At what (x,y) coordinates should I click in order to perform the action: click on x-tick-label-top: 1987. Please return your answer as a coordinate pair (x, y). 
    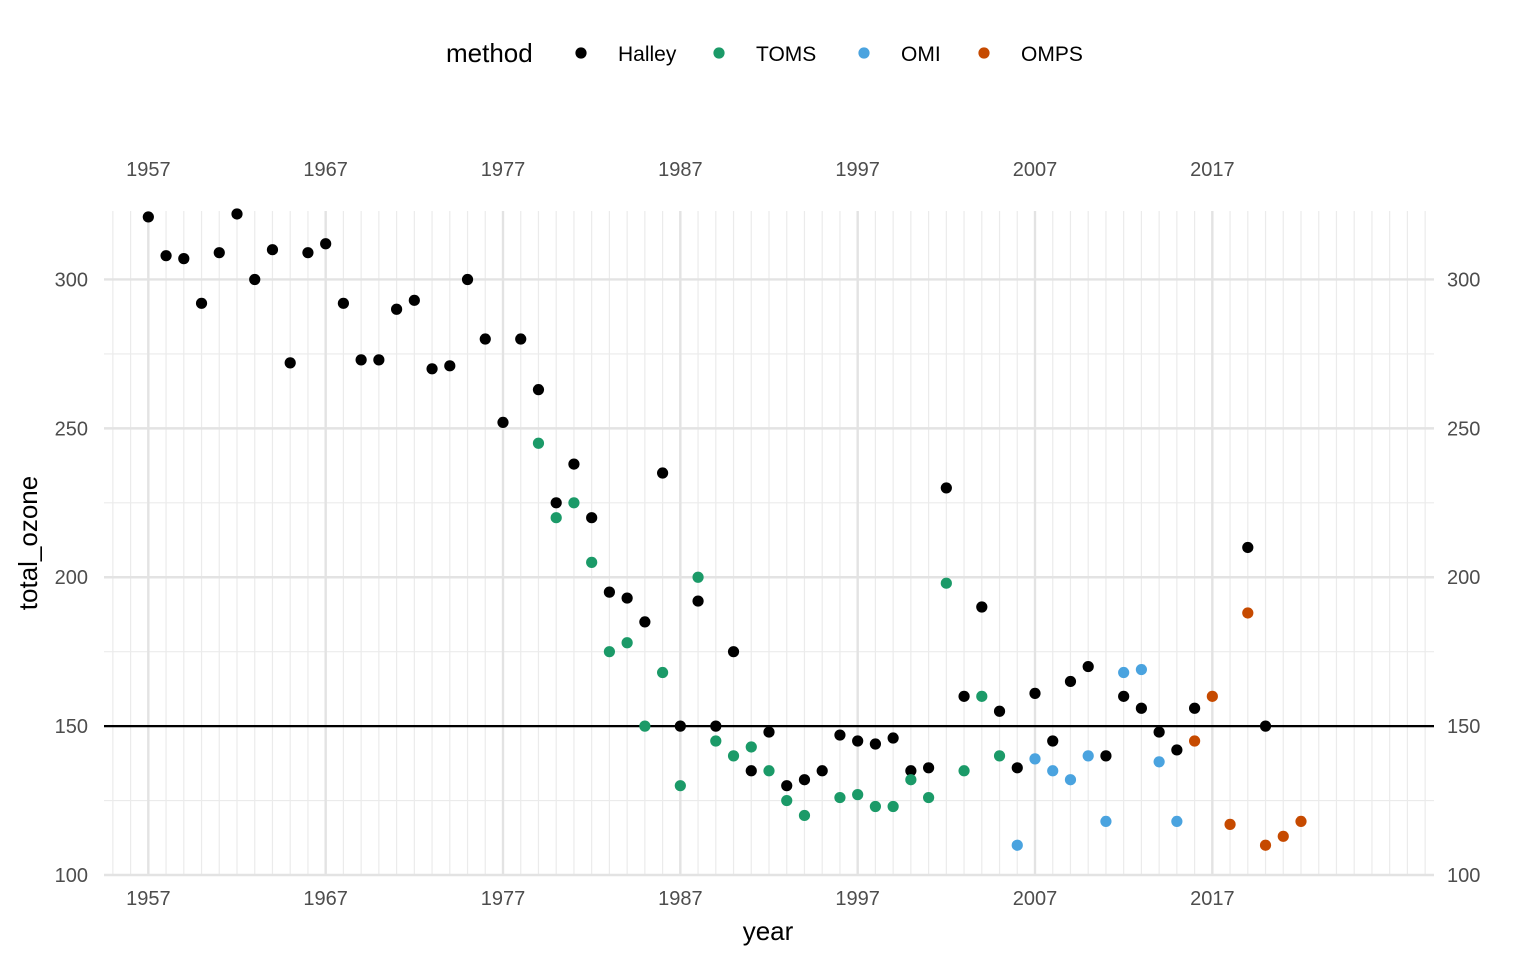
    Looking at the image, I should click on (680, 170).